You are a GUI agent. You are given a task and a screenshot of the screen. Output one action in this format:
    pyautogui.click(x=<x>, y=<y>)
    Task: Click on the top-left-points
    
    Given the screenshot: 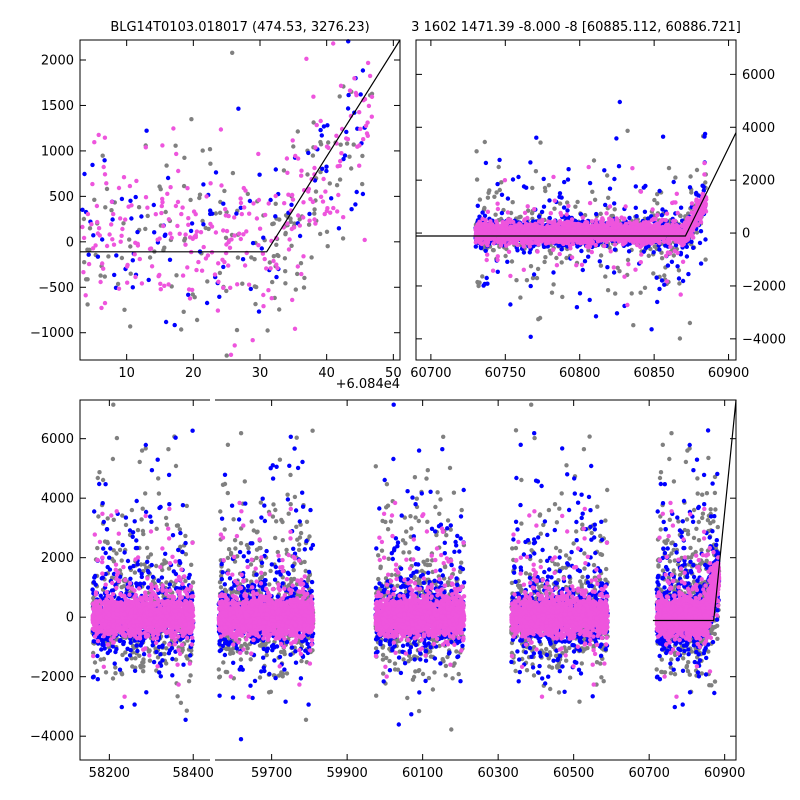 What is the action you would take?
    pyautogui.click(x=227, y=198)
    